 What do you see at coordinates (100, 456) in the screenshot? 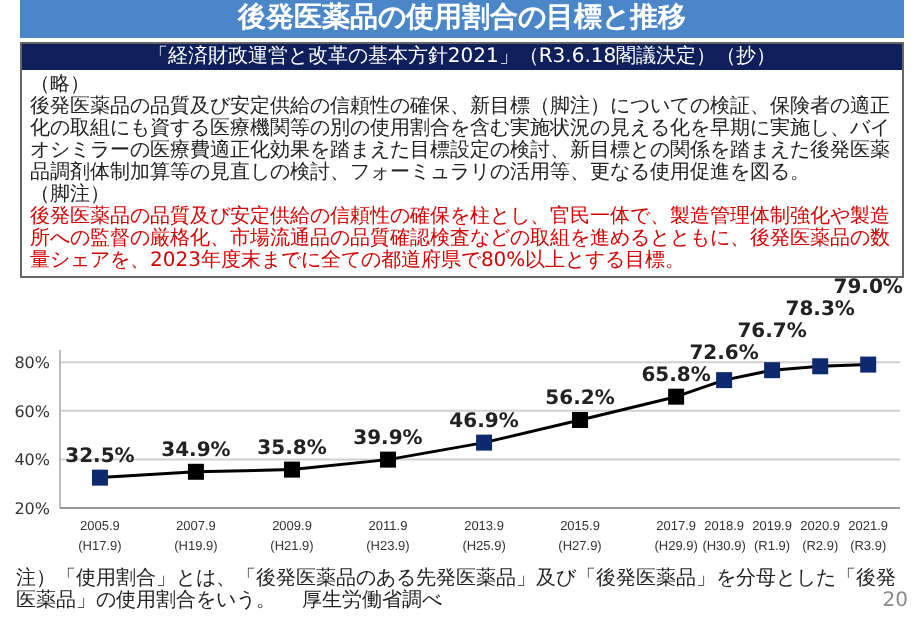
I see `data-label: 32.5%` at bounding box center [100, 456].